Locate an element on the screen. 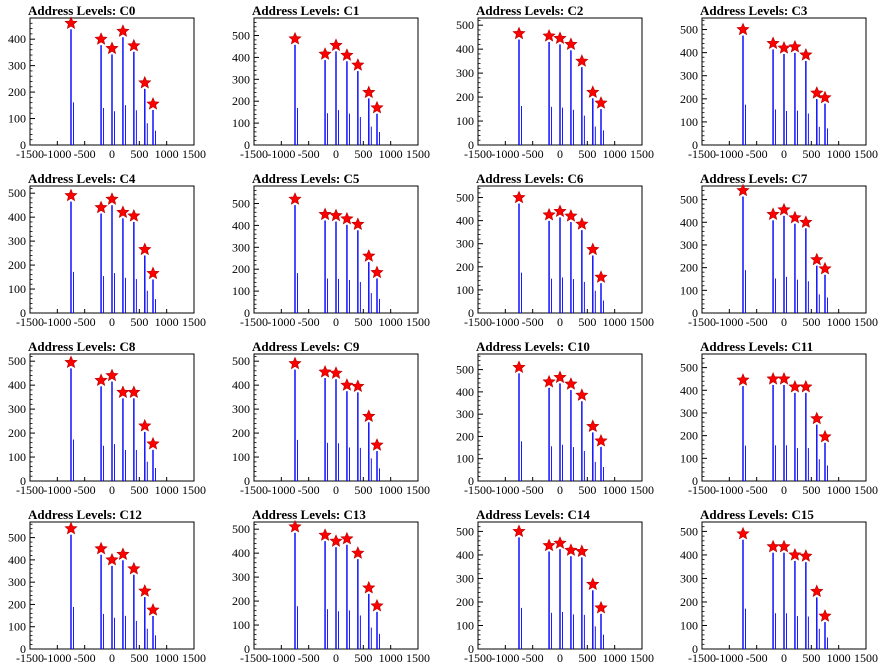 This screenshot has width=896, height=672. y-tick-label: 100 is located at coordinates (689, 625).